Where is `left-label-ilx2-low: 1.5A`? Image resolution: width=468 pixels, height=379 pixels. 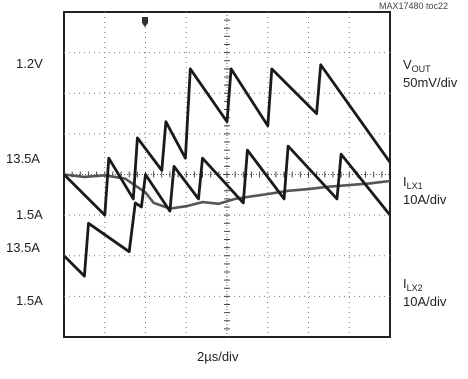
left-label-ilx2-low: 1.5A is located at coordinates (29, 300).